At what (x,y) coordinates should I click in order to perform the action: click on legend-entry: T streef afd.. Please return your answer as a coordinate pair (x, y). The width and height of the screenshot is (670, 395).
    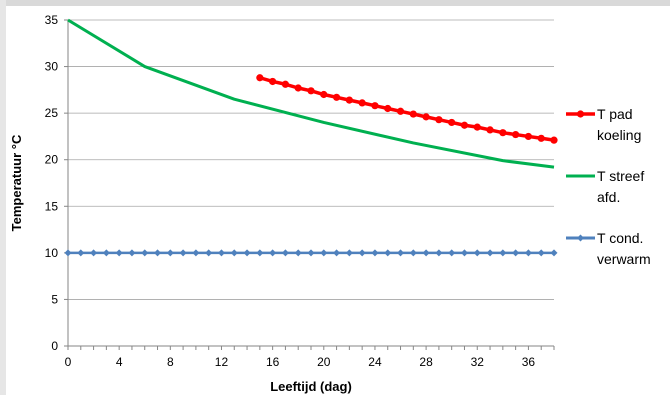
    Looking at the image, I should click on (605, 186).